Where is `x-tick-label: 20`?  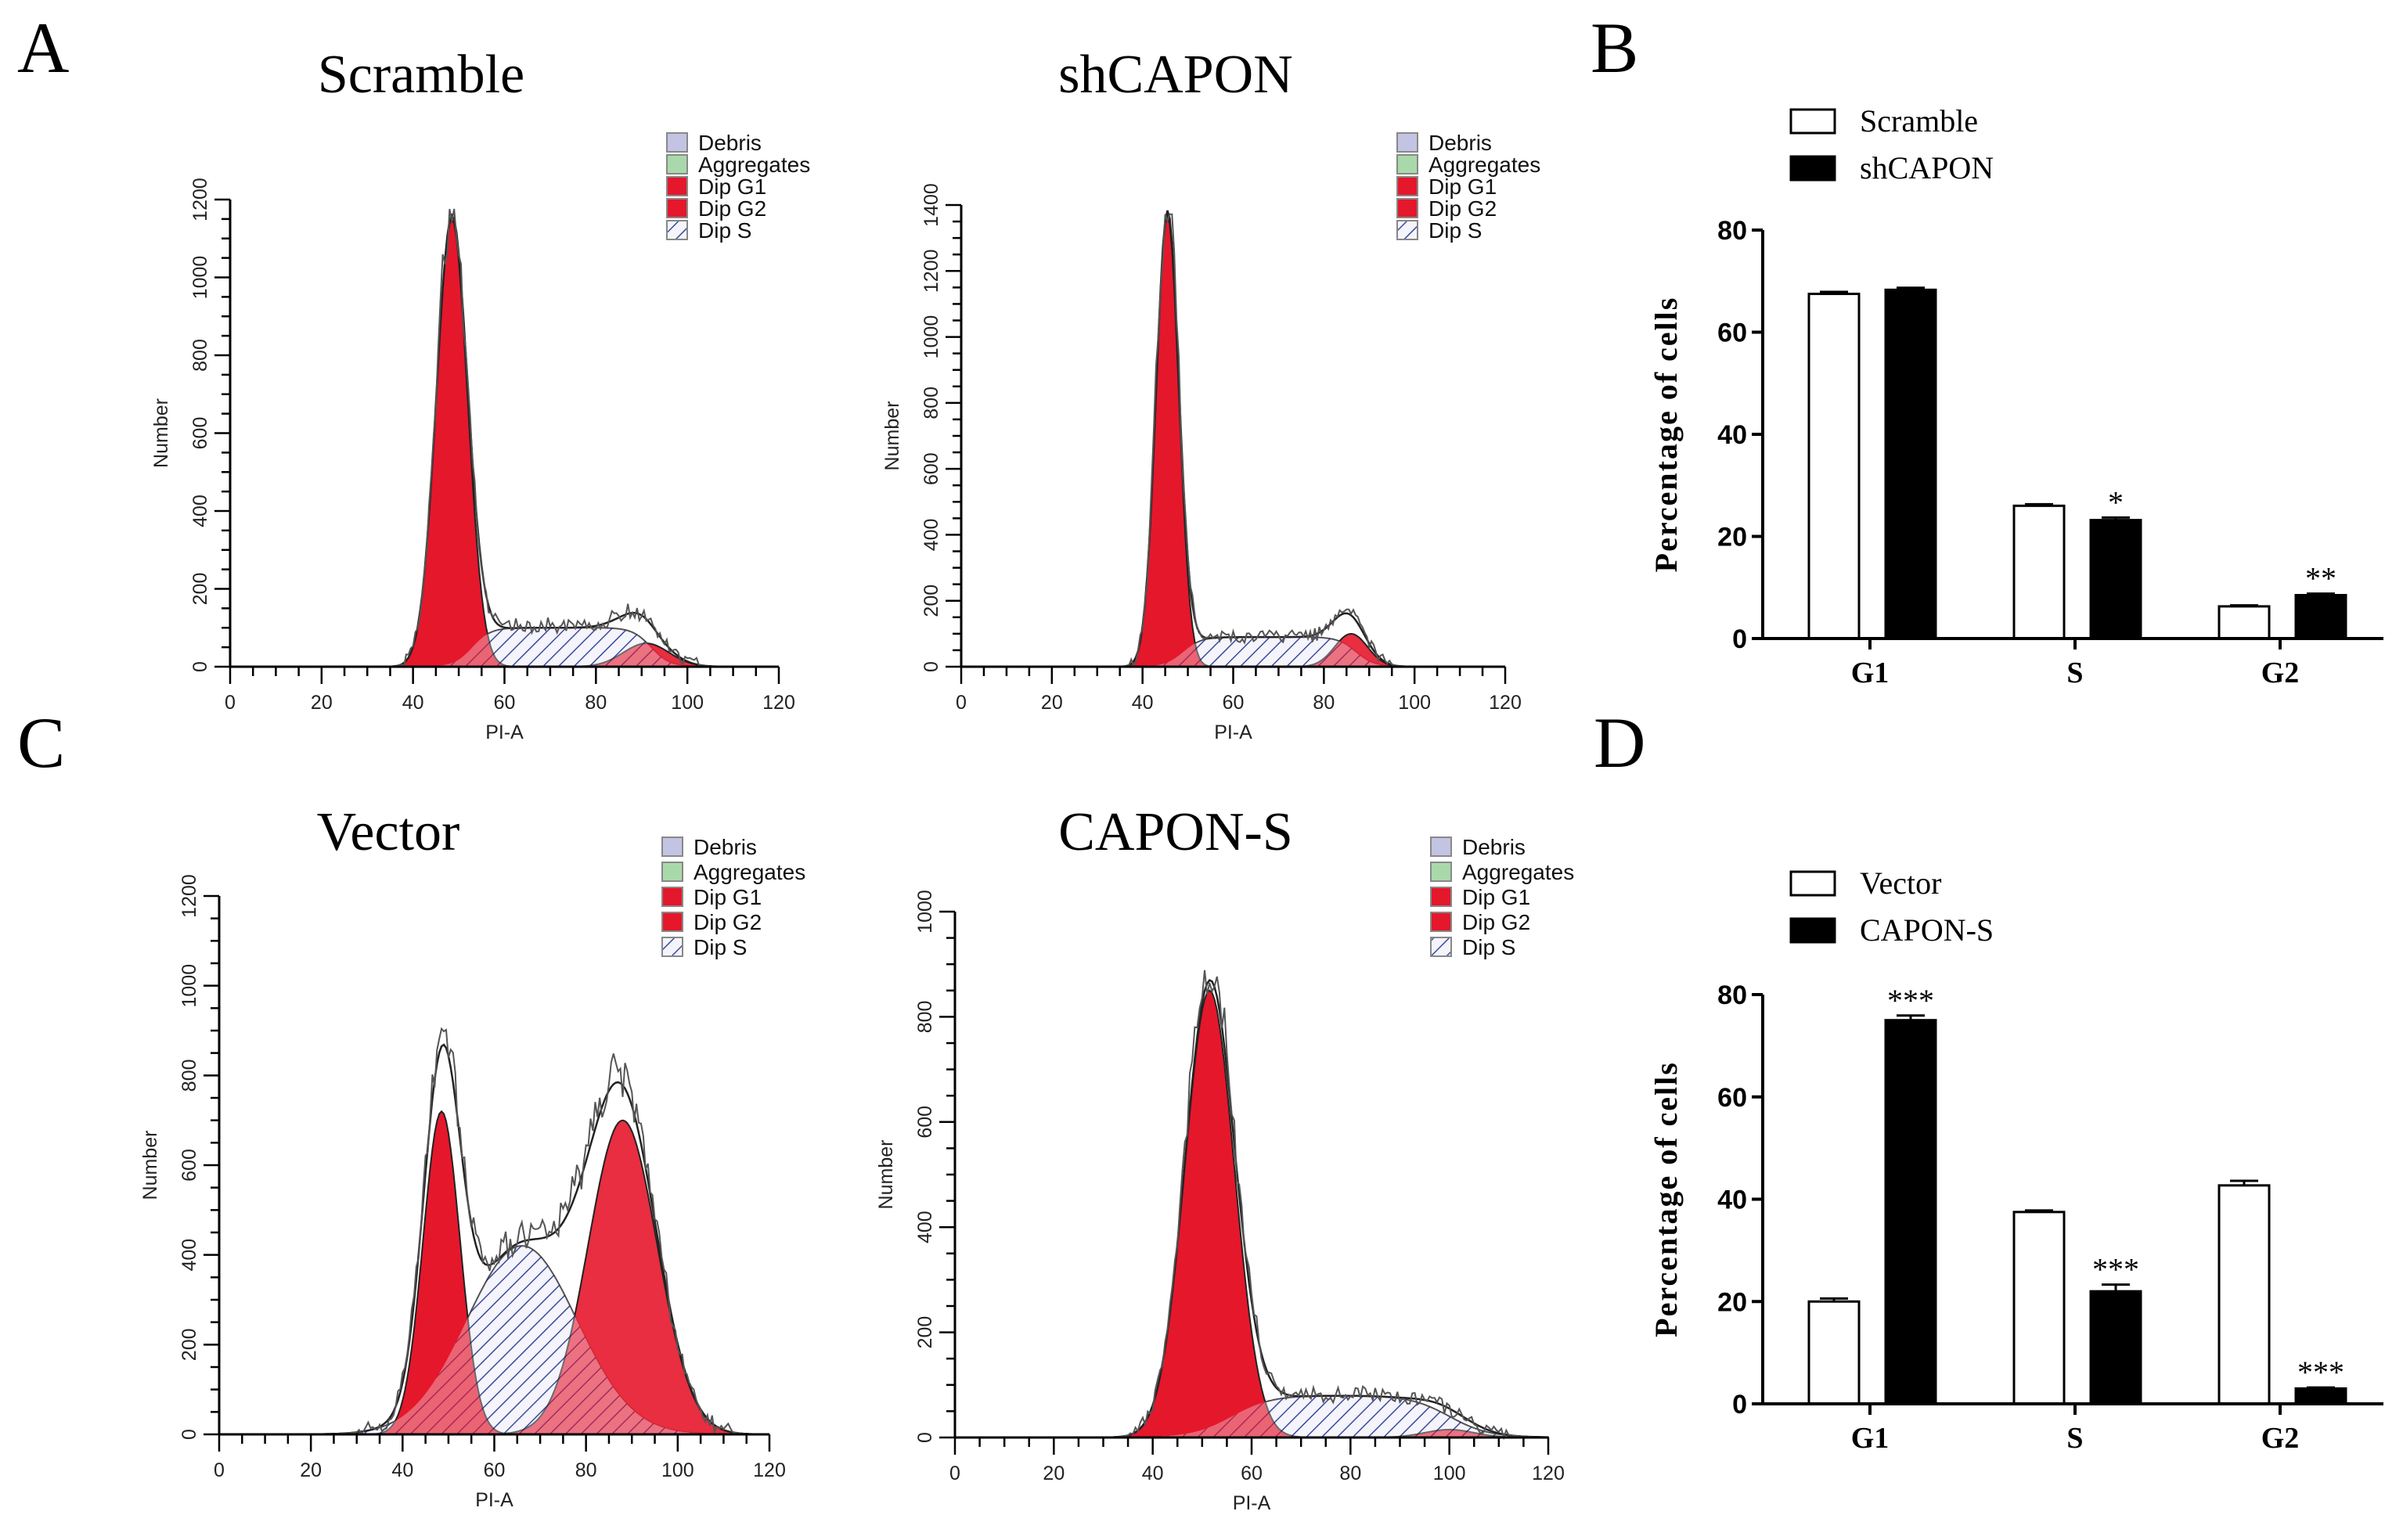 x-tick-label: 20 is located at coordinates (1052, 703).